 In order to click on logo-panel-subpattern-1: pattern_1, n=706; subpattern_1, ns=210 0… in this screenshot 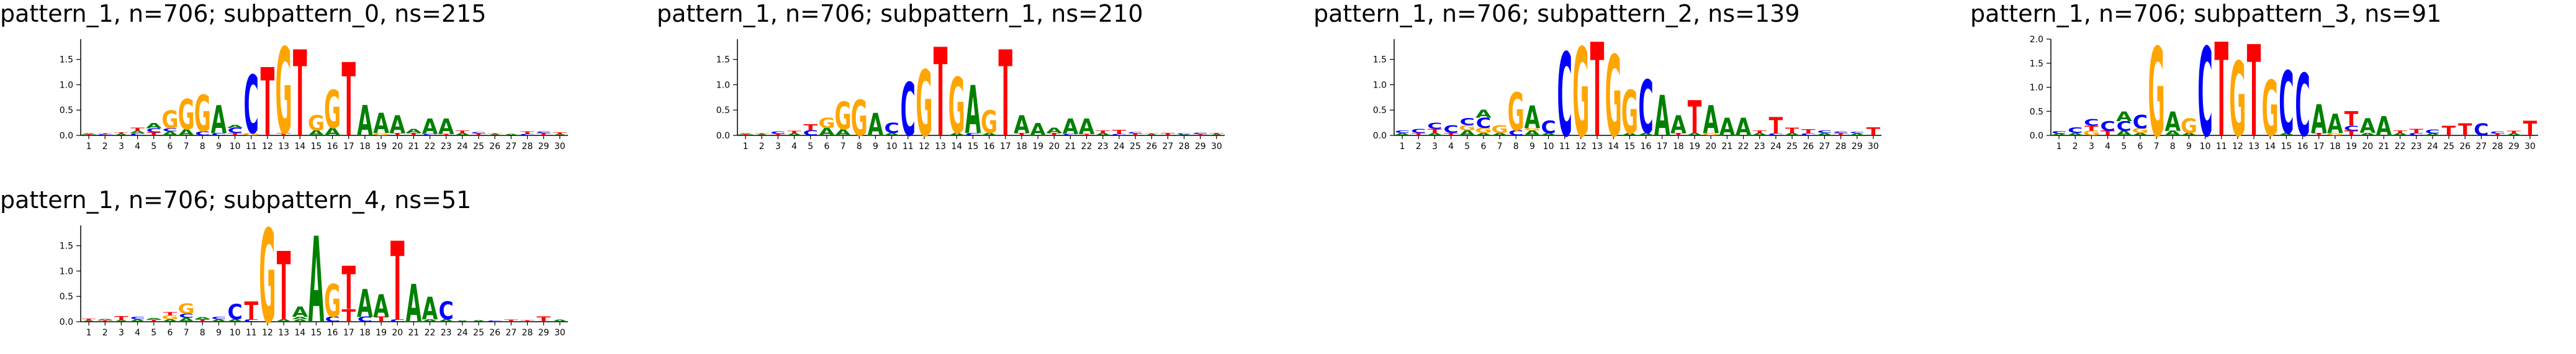, I will do `click(945, 77)`.